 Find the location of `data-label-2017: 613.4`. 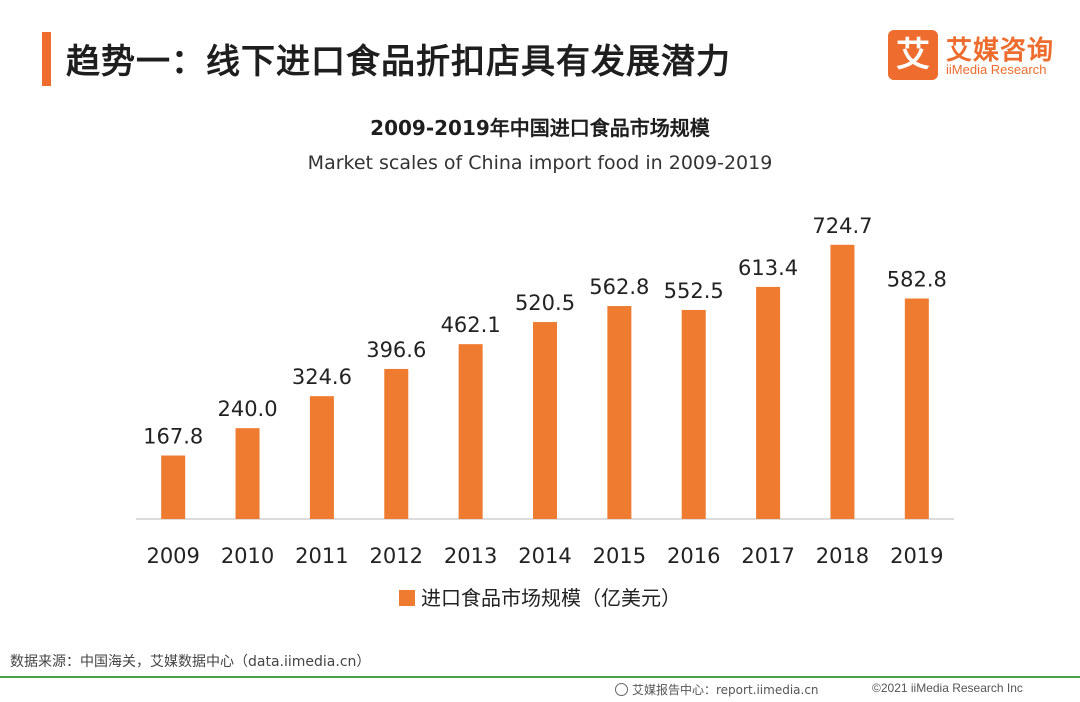

data-label-2017: 613.4 is located at coordinates (768, 268).